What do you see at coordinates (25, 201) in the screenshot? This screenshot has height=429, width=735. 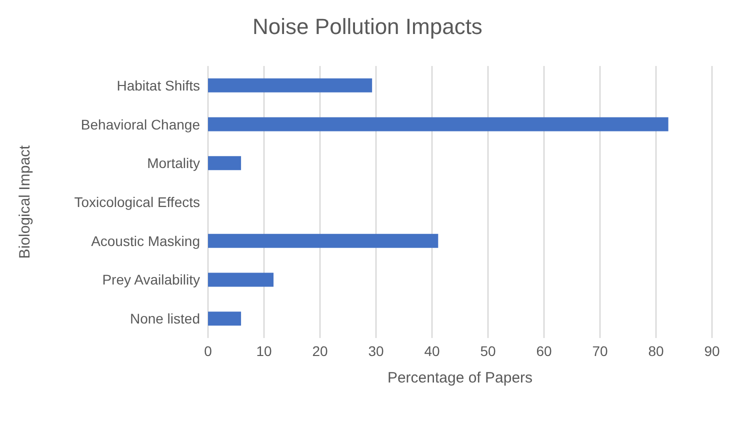 I see `y-axis-title: Biological Impact` at bounding box center [25, 201].